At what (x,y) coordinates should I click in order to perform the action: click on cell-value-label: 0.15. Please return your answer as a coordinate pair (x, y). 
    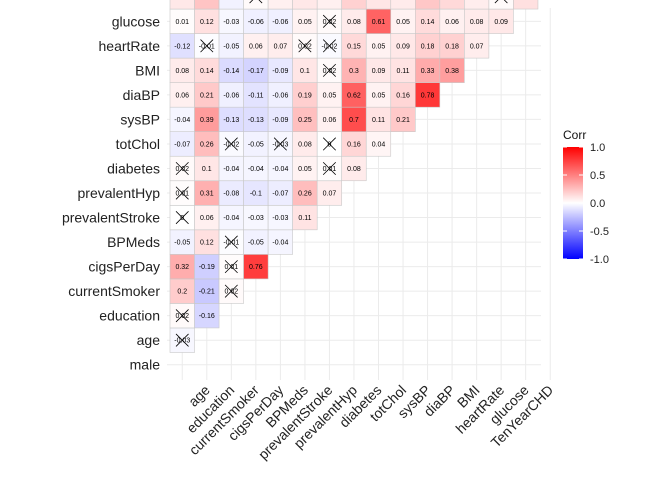
    Looking at the image, I should click on (354, 46).